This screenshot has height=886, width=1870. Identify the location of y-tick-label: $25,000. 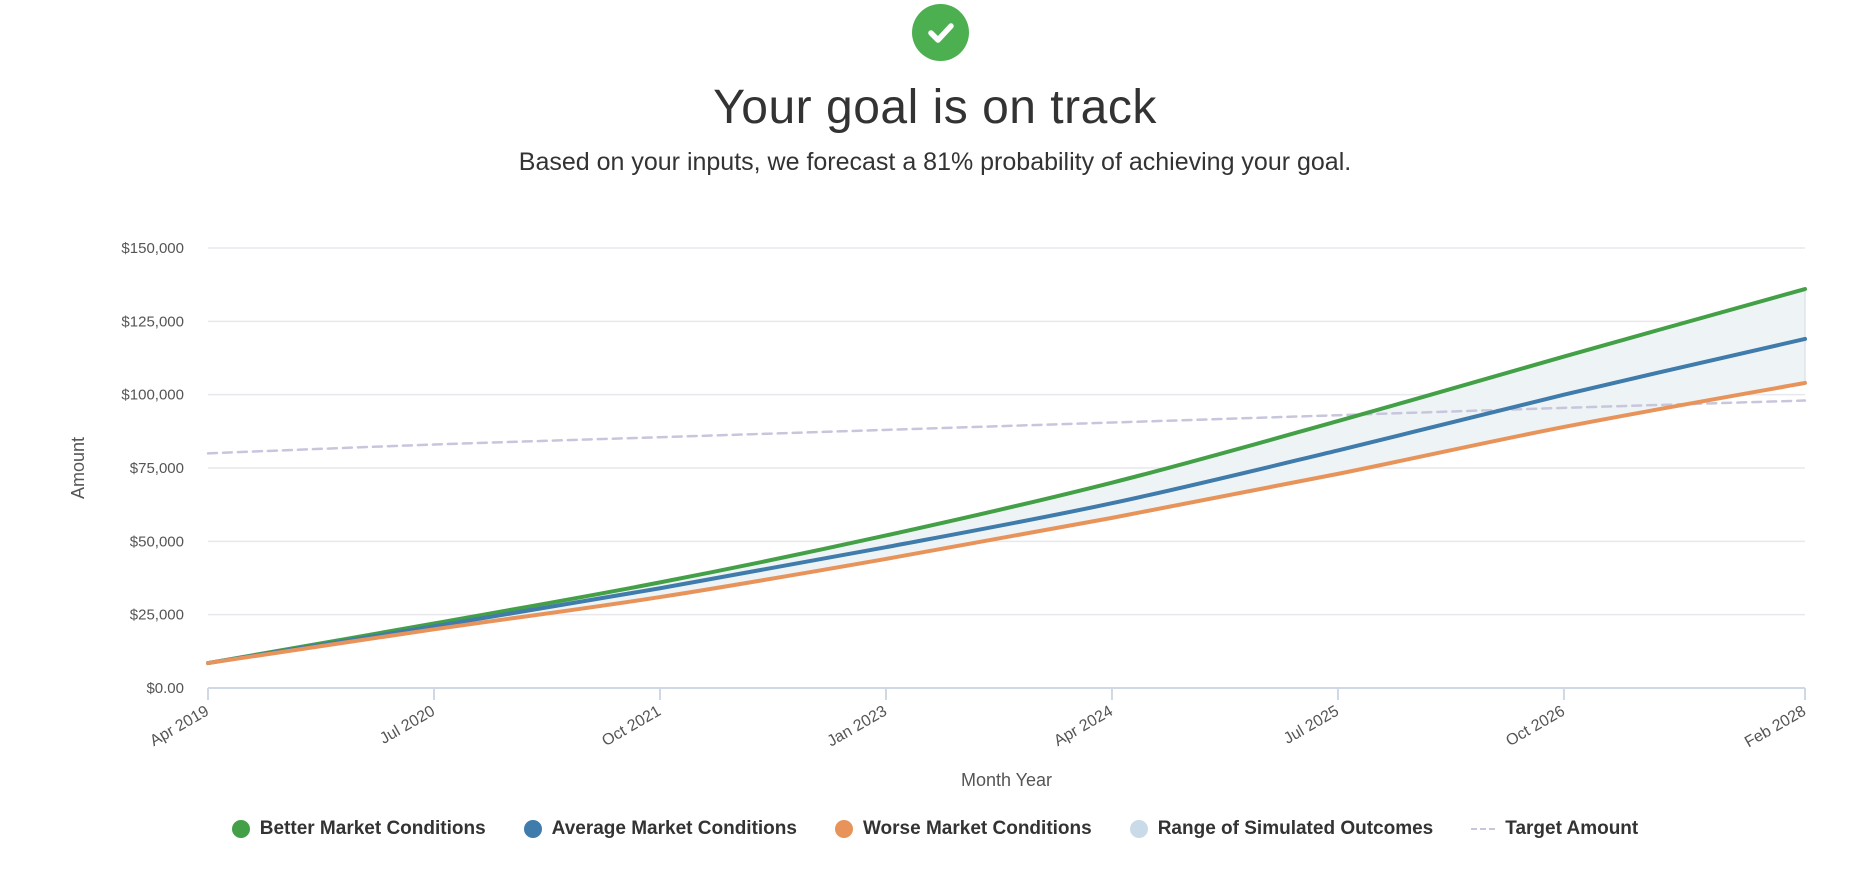
(157, 615).